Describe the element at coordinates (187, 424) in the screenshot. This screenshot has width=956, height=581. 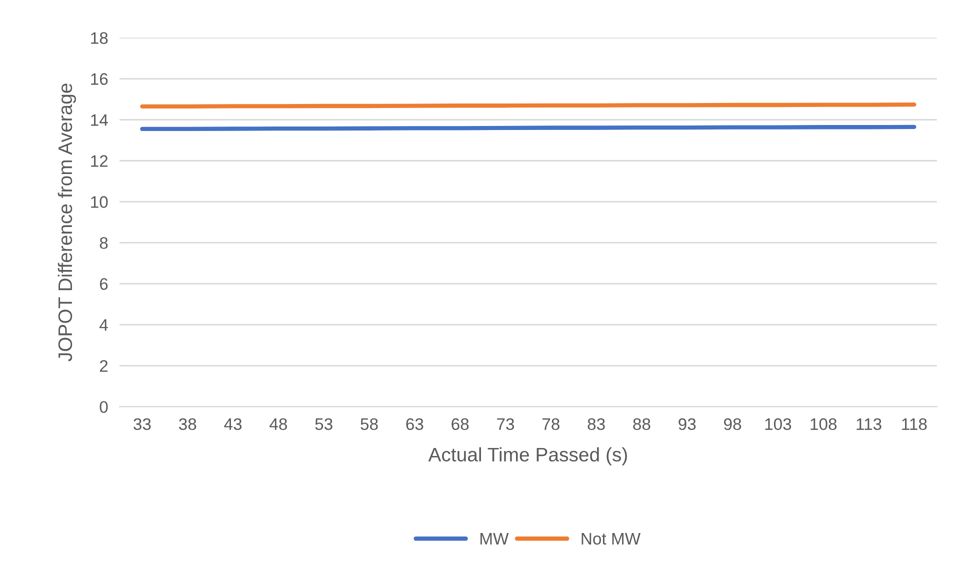
I see `x-tick-label: 38` at that location.